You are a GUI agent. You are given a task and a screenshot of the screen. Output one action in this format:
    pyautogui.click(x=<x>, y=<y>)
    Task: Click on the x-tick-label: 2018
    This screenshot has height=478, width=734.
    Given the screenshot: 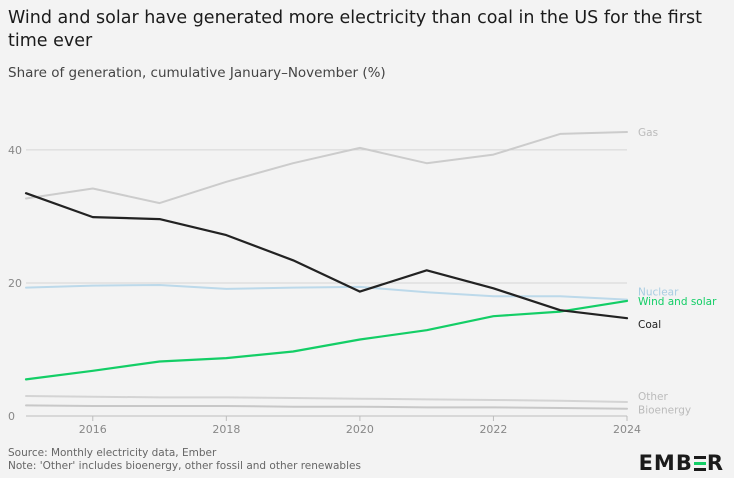 What is the action you would take?
    pyautogui.click(x=226, y=429)
    